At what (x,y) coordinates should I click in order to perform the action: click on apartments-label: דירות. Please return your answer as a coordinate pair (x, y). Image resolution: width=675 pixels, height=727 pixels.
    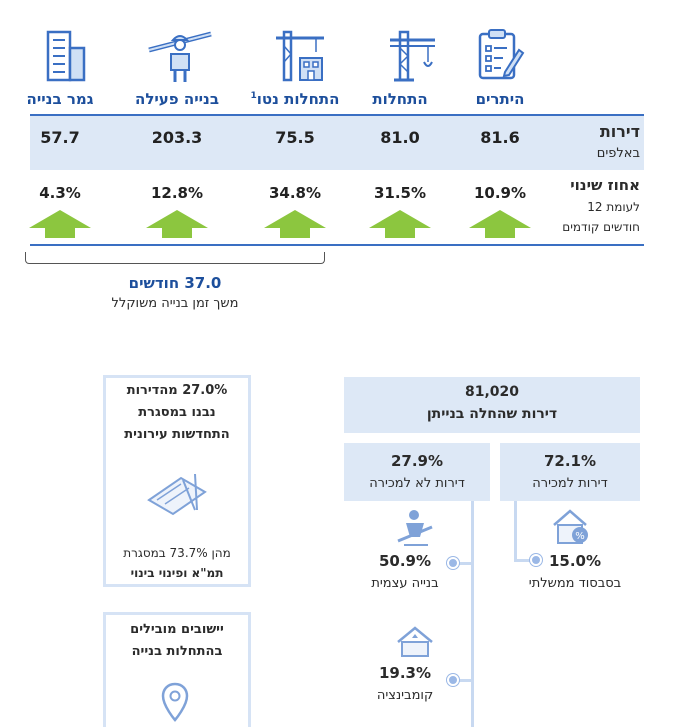
    Looking at the image, I should click on (619, 131).